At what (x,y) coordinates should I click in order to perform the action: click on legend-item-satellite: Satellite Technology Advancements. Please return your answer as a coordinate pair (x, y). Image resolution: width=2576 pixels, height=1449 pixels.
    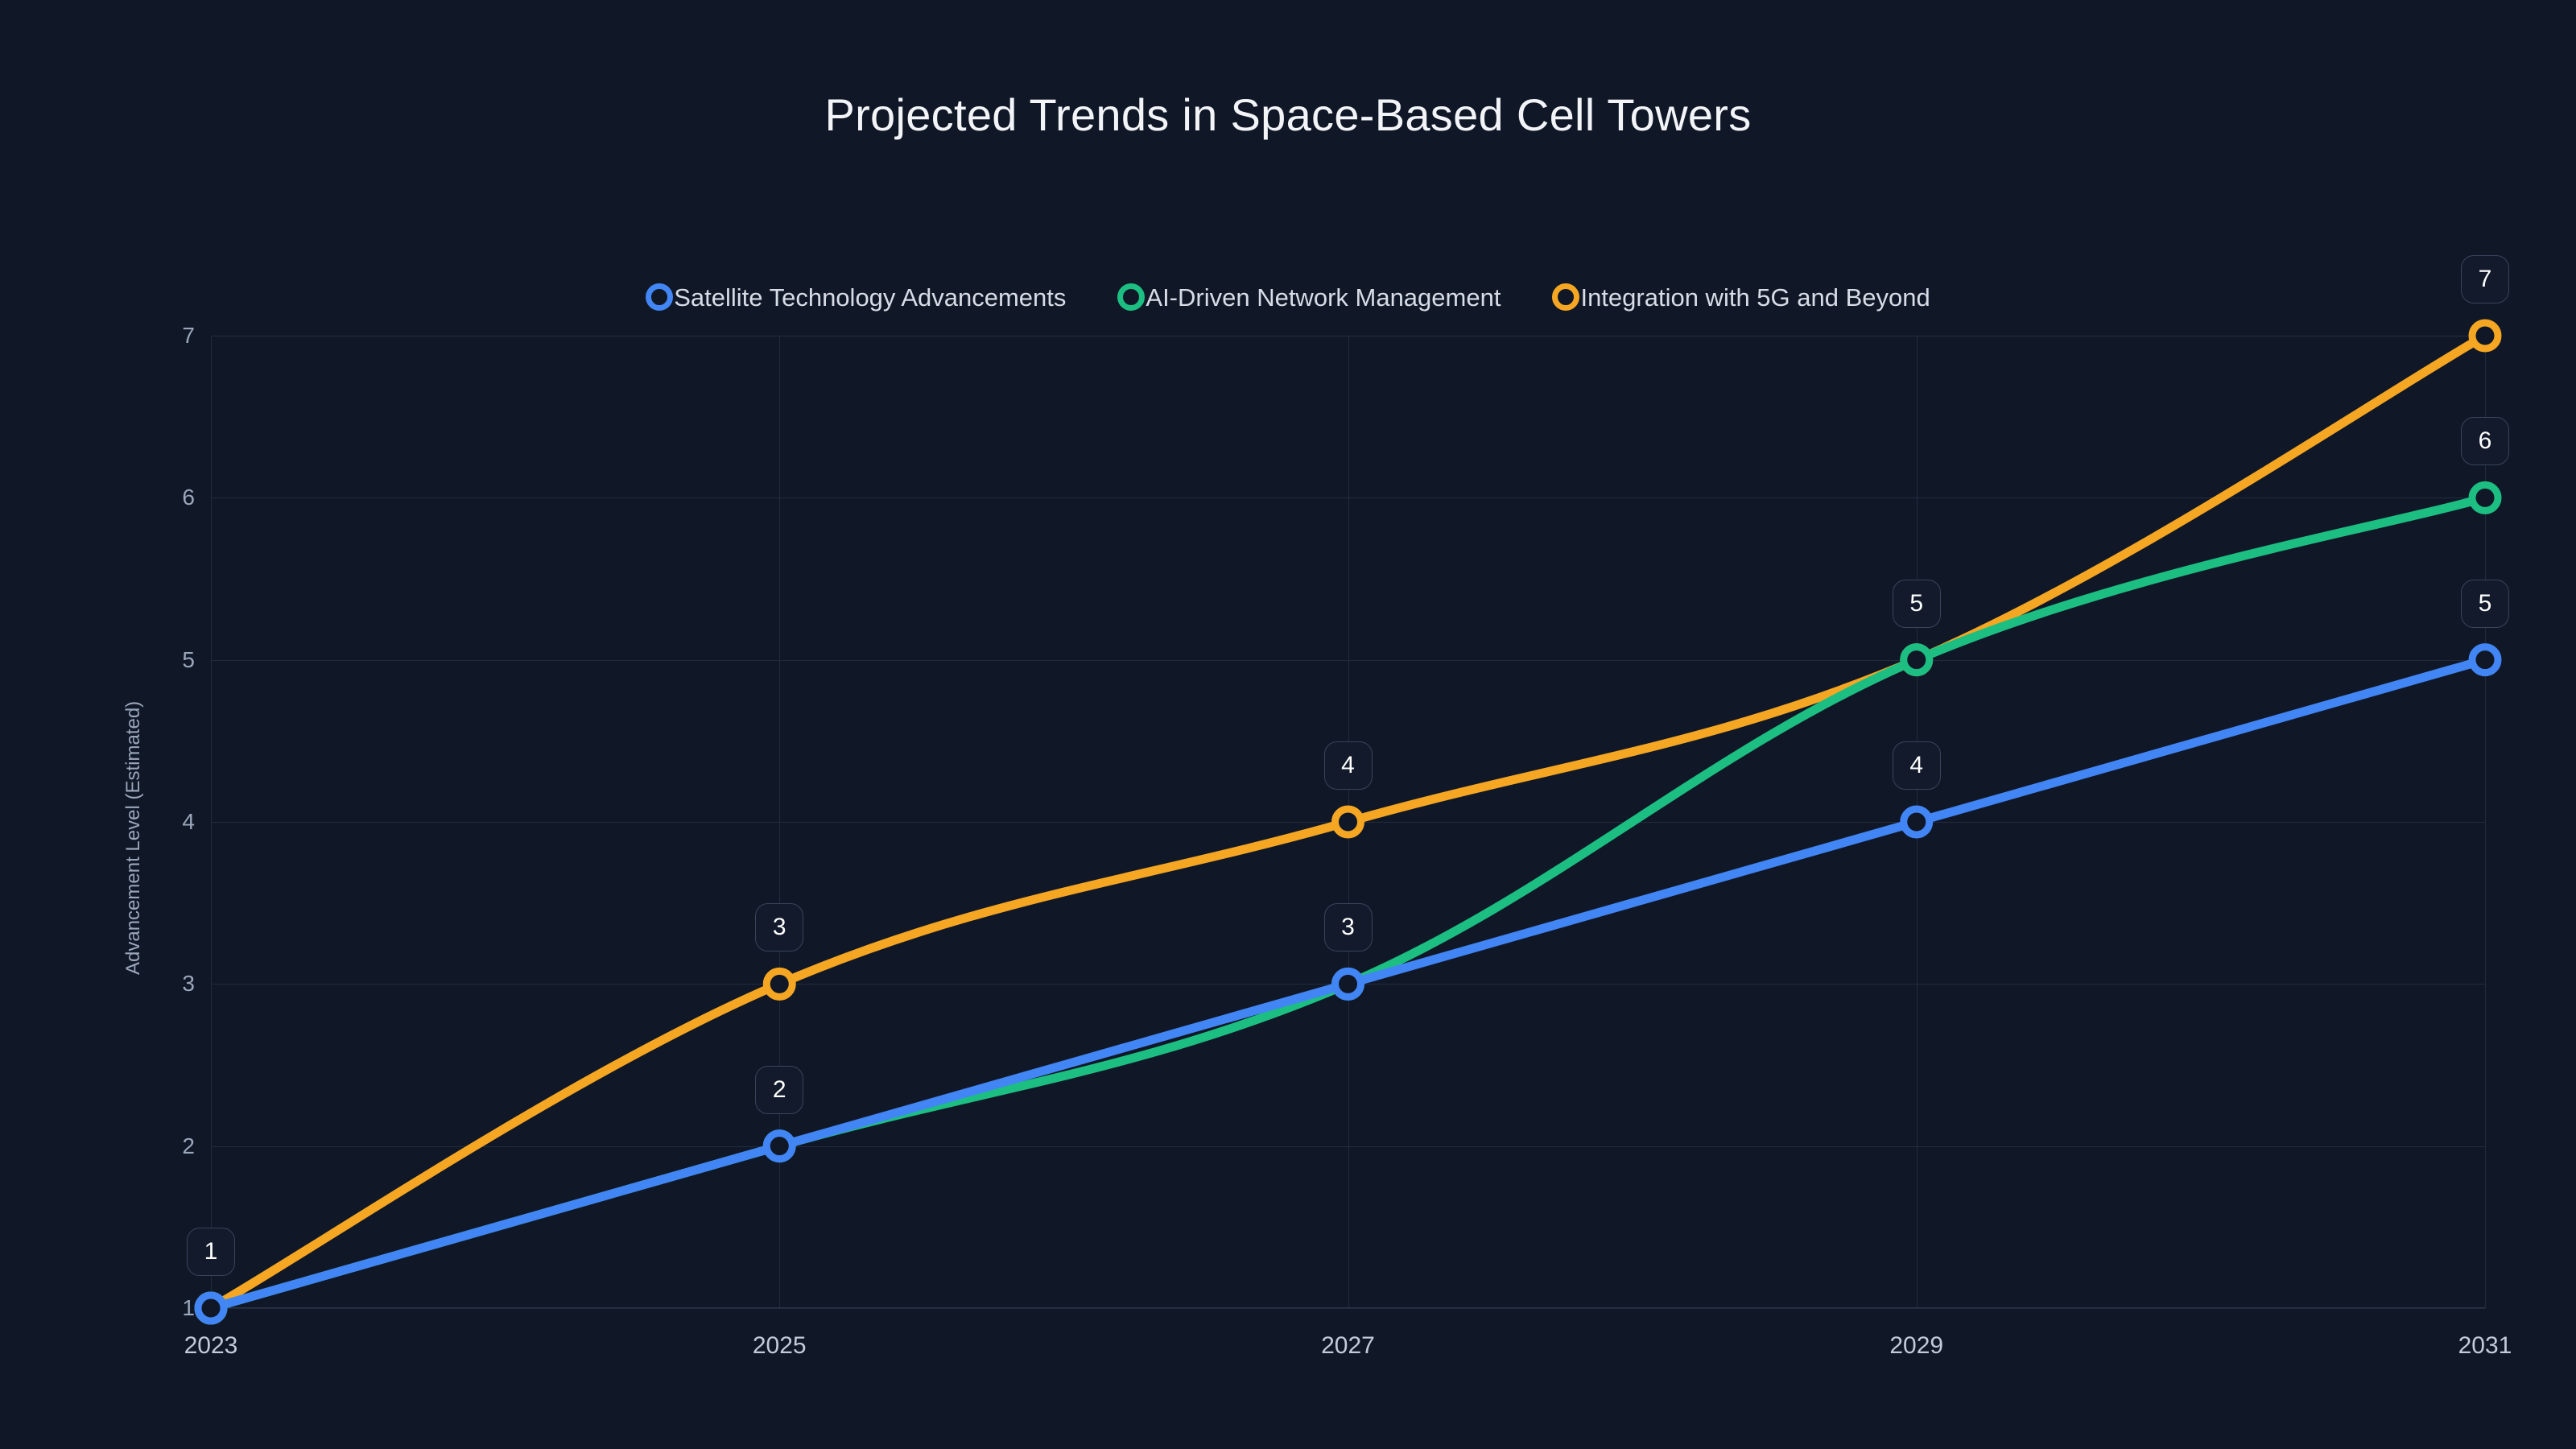
    Looking at the image, I should click on (856, 297).